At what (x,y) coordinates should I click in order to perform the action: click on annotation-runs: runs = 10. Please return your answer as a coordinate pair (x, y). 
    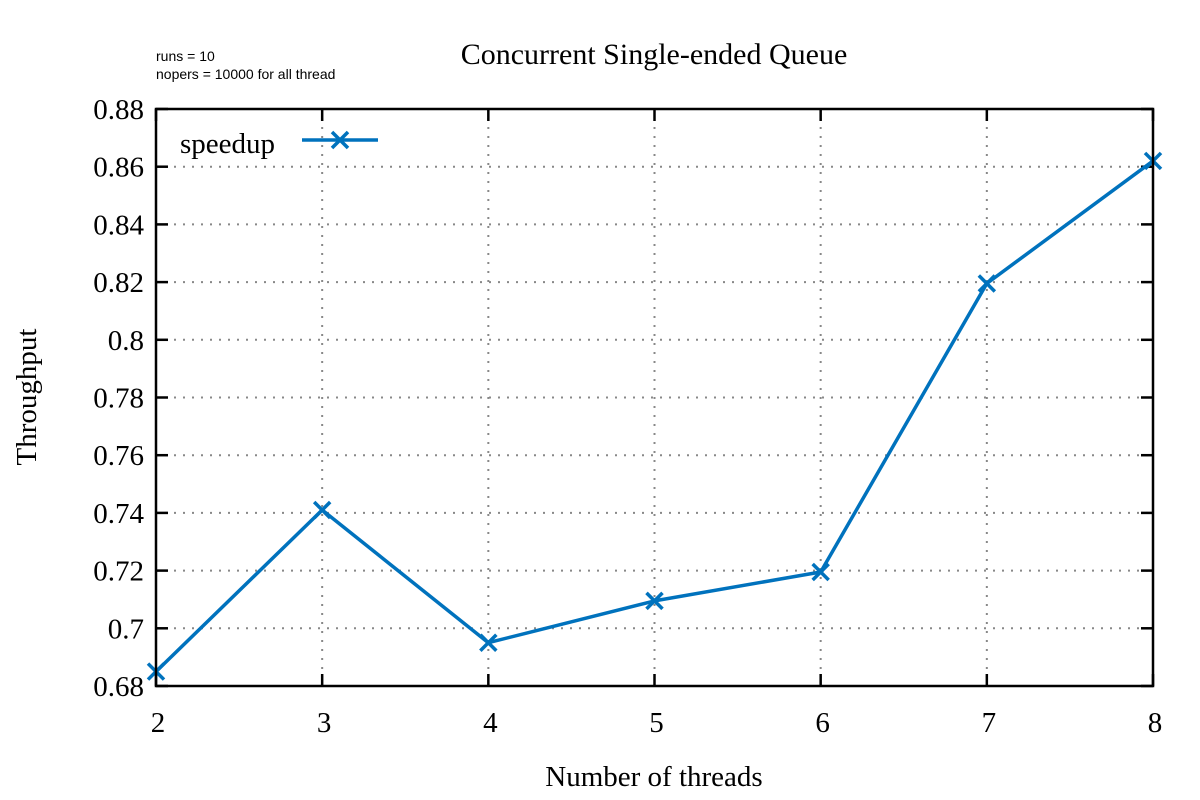
    Looking at the image, I should click on (185, 56).